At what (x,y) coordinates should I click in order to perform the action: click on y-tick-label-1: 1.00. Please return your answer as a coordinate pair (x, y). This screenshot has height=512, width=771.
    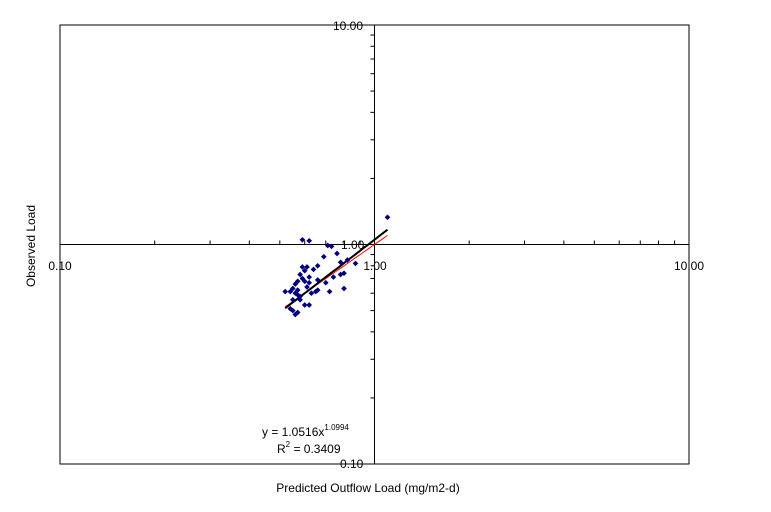
    Looking at the image, I should click on (353, 245).